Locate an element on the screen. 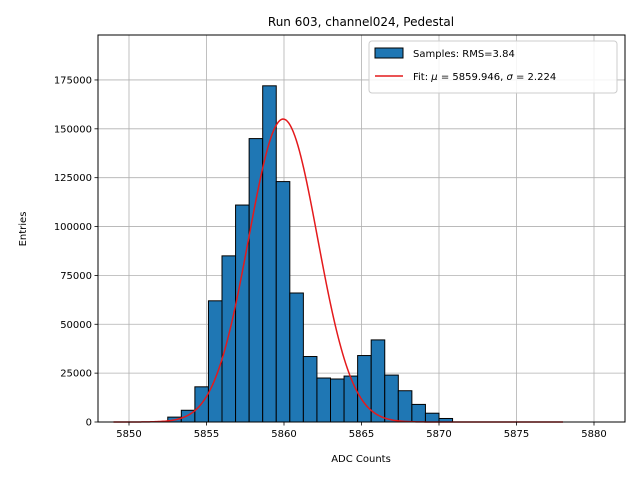 The width and height of the screenshot is (640, 480). x-tick-label: 5870 is located at coordinates (438, 434).